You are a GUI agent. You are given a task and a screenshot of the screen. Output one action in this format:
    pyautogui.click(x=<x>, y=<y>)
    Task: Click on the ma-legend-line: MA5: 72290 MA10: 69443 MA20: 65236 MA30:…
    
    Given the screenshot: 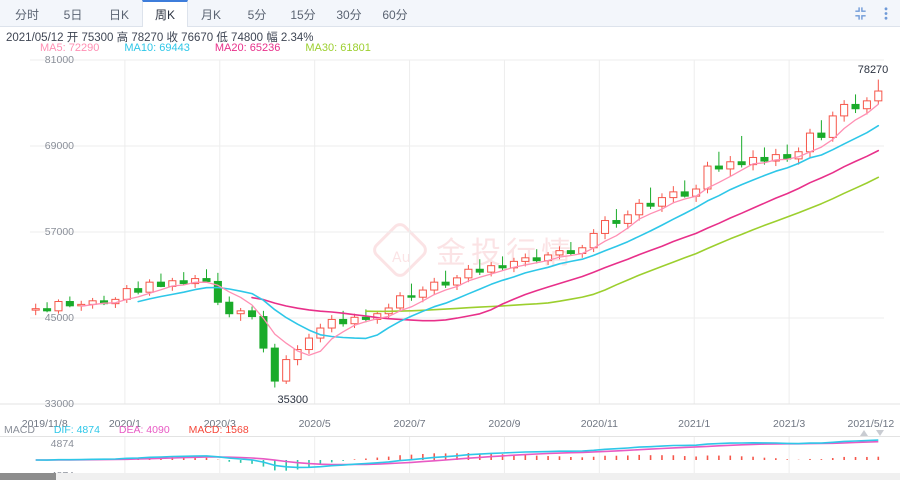 What is the action you would take?
    pyautogui.click(x=216, y=48)
    